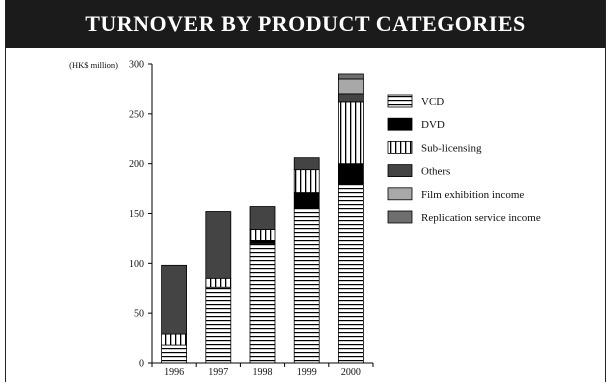  I want to click on y-tick-label: 0, so click(141, 364).